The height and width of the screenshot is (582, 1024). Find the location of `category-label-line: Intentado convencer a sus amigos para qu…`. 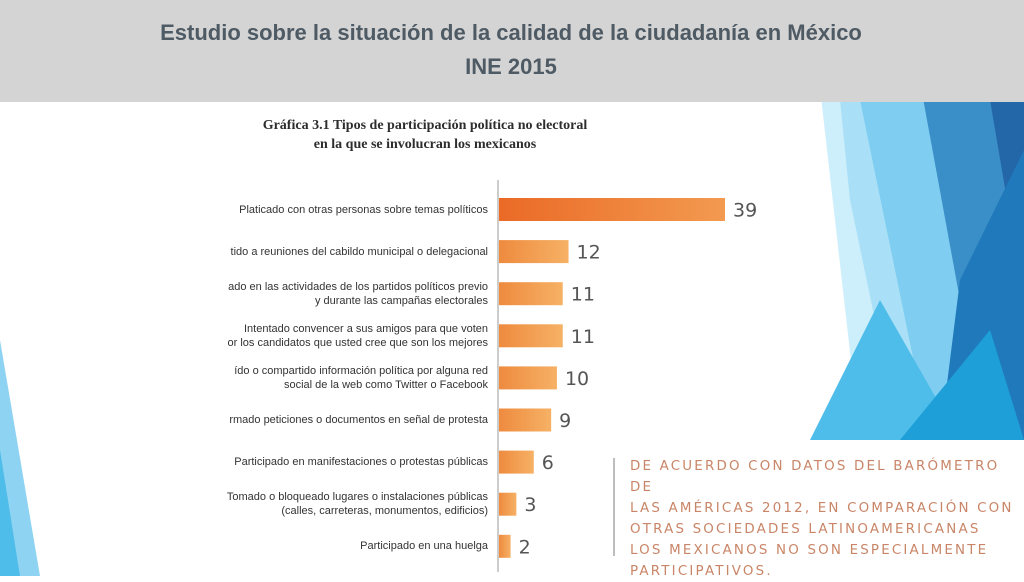

category-label-line: Intentado convencer a sus amigos para qu… is located at coordinates (366, 328).